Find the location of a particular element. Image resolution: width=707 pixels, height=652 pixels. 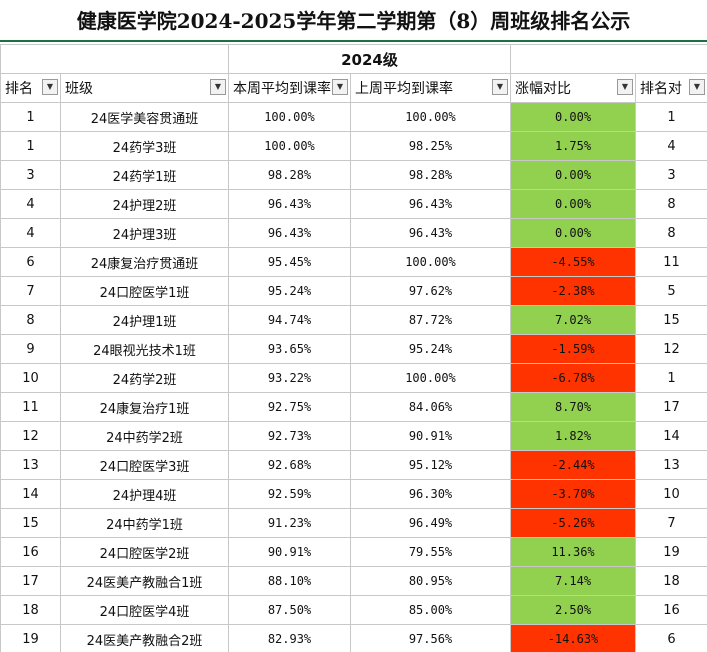

cell: 24中药学2班 is located at coordinates (144, 436).